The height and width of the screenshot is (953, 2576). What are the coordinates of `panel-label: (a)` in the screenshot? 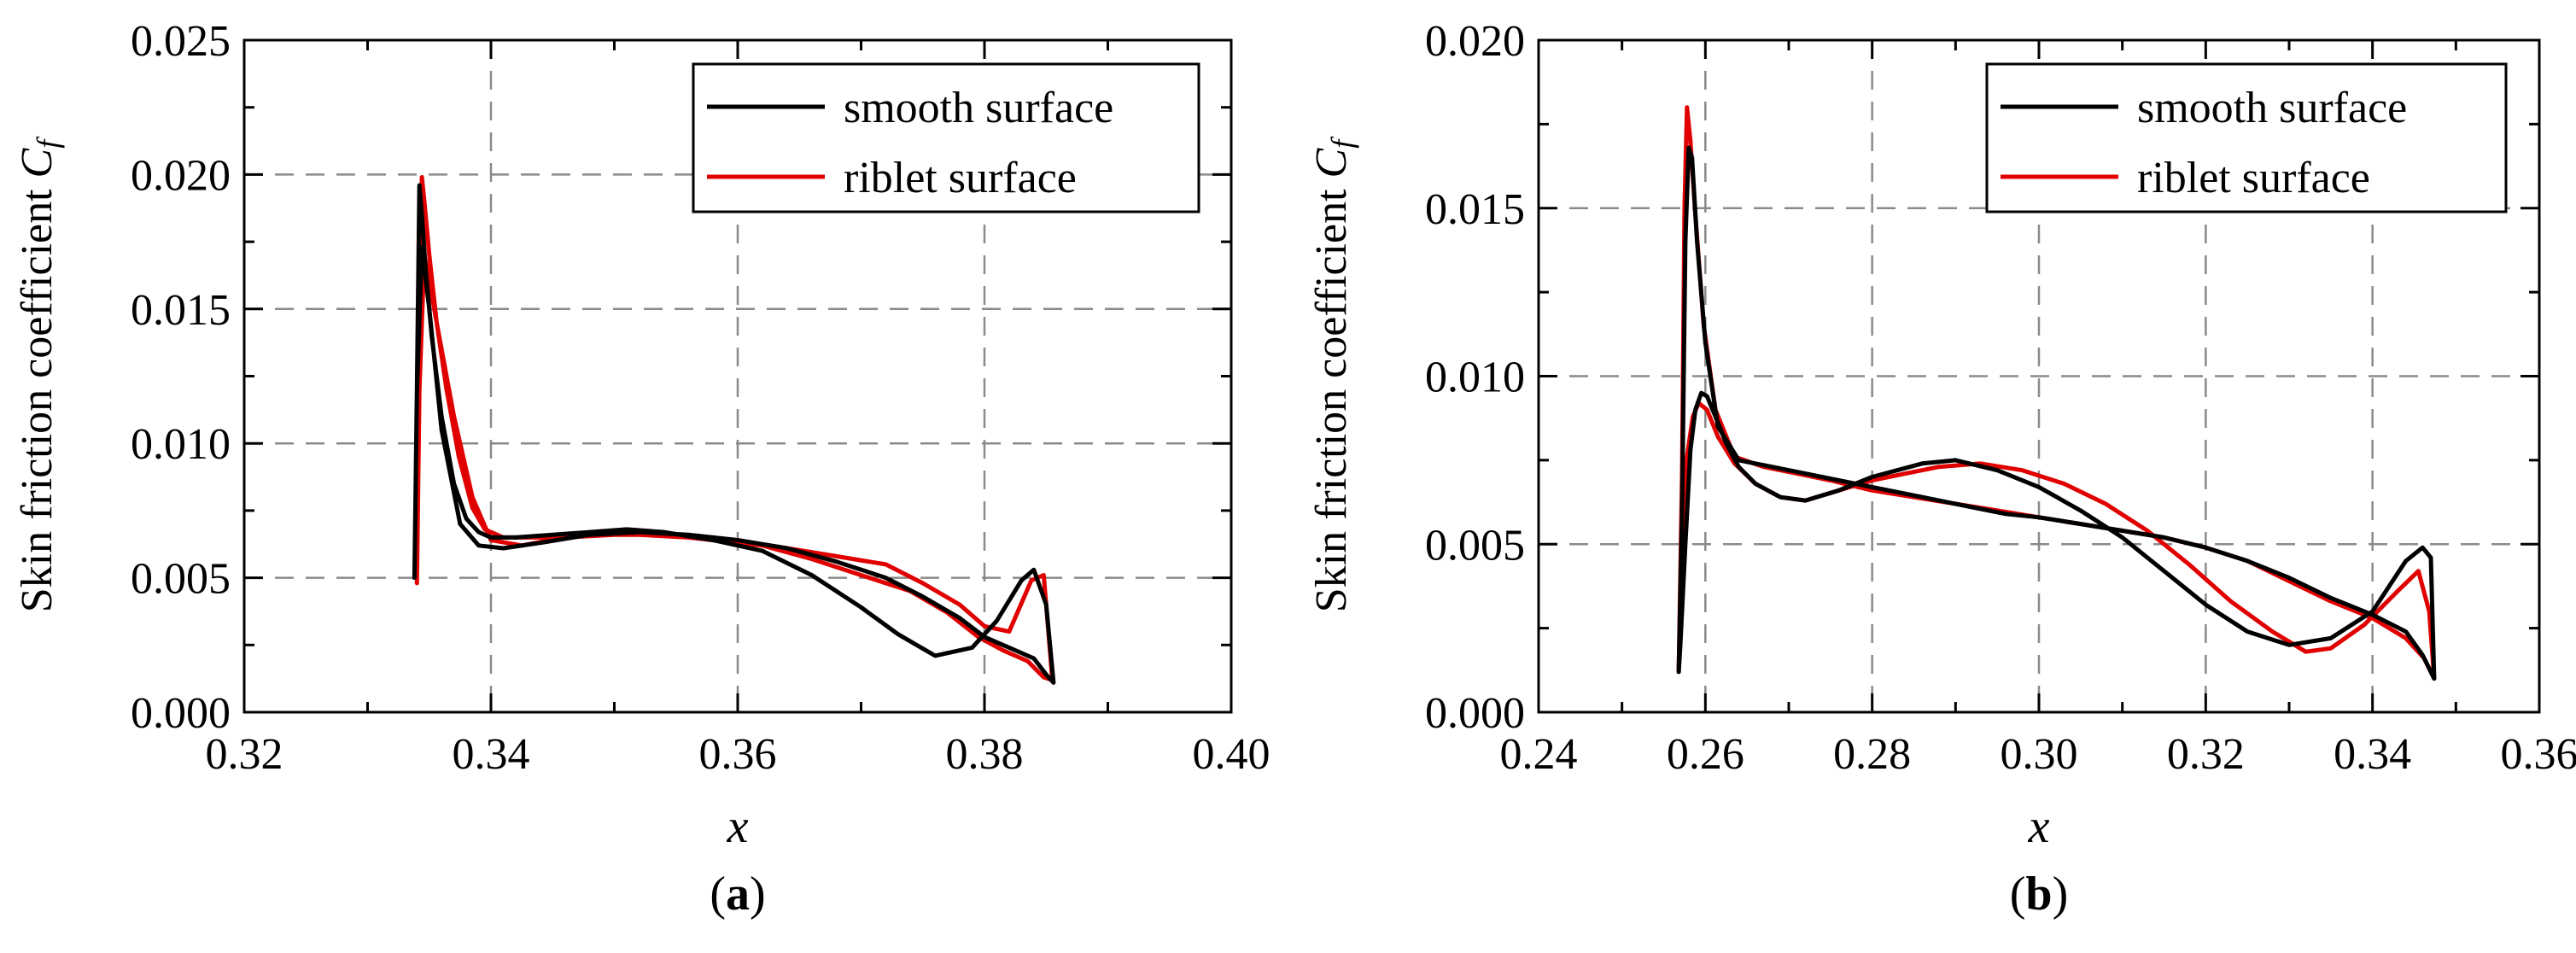 It's located at (737, 894).